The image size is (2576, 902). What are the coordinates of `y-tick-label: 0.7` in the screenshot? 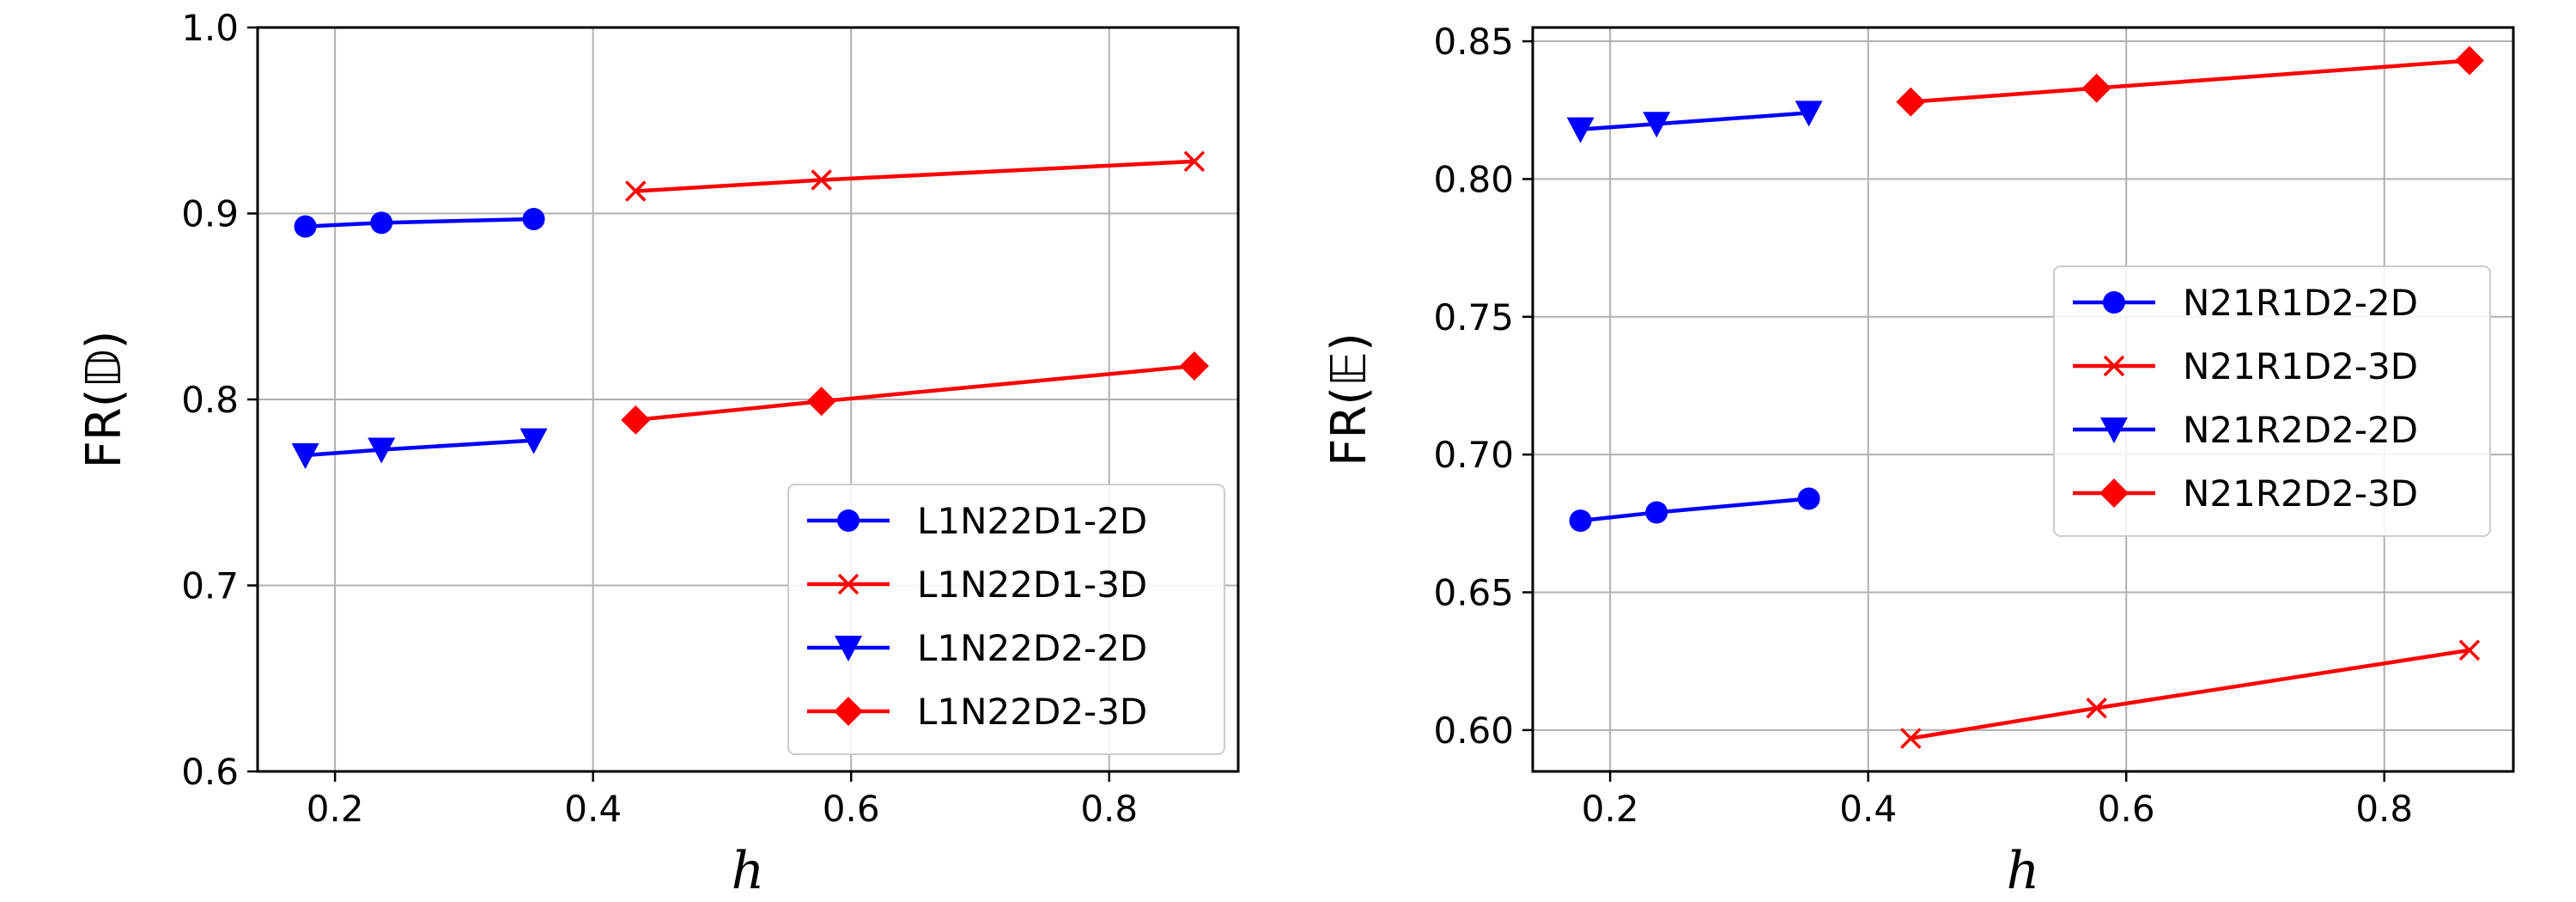 It's located at (210, 586).